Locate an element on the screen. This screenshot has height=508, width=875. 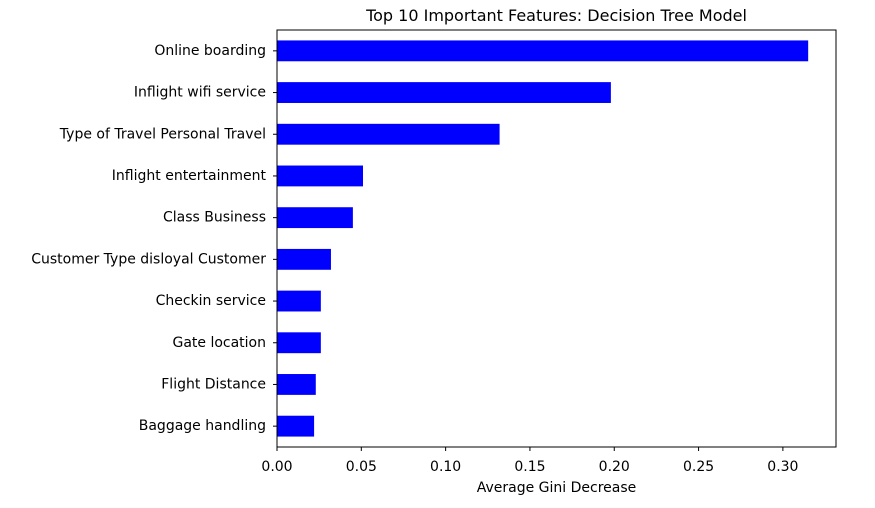
x-tick-label: 0.20 is located at coordinates (614, 467).